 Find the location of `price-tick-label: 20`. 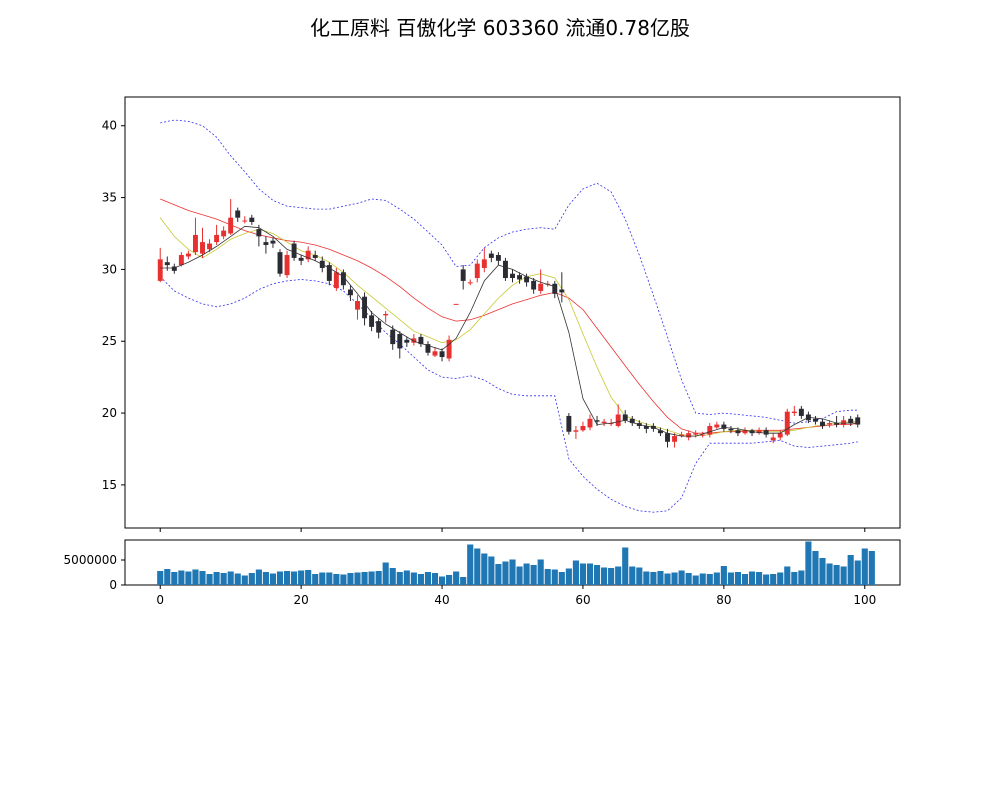

price-tick-label: 20 is located at coordinates (109, 413).